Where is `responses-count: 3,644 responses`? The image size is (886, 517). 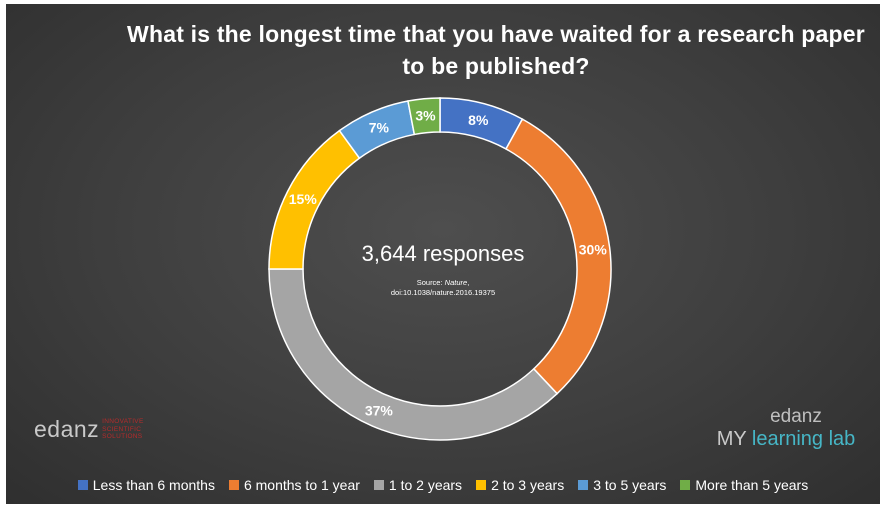 responses-count: 3,644 responses is located at coordinates (443, 253).